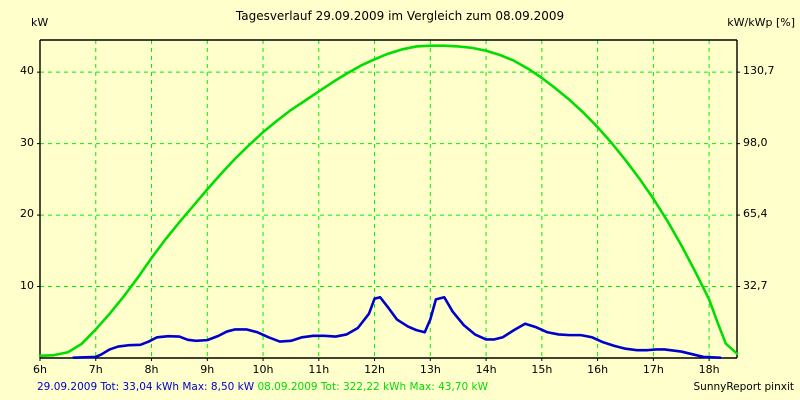  What do you see at coordinates (755, 285) in the screenshot?
I see `y-axis-label-right: 32,7` at bounding box center [755, 285].